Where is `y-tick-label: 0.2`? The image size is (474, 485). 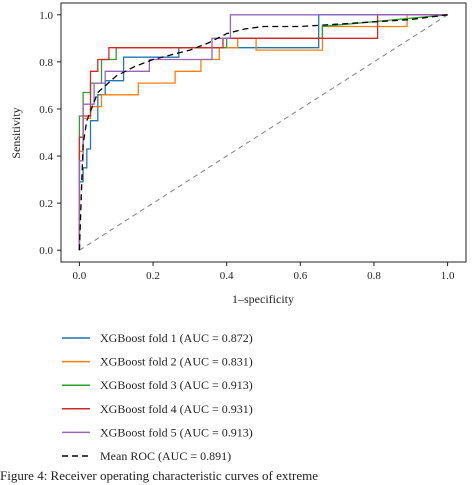
y-tick-label: 0.2 is located at coordinates (46, 204).